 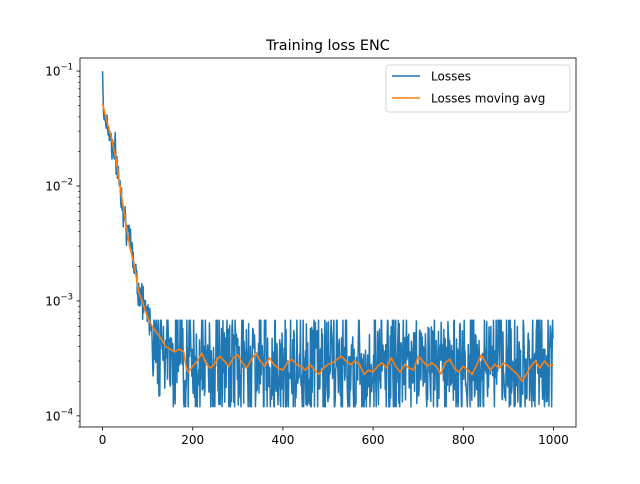 I want to click on y-tick-label: 10⁻², so click(x=59, y=186).